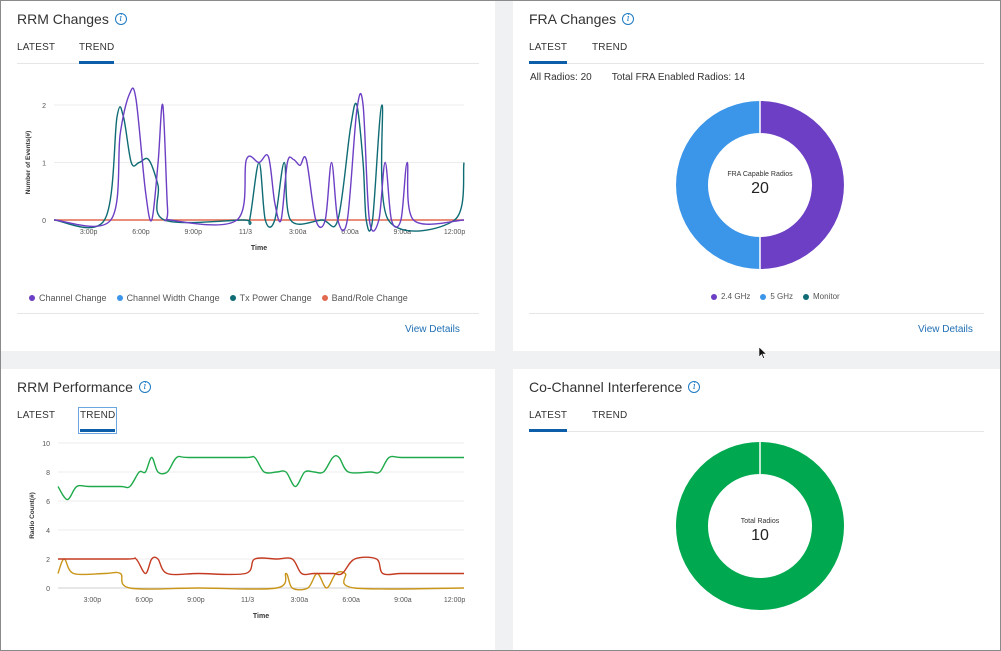 This screenshot has height=651, width=1001. I want to click on fra-changes-title: FRA Changes i, so click(582, 19).